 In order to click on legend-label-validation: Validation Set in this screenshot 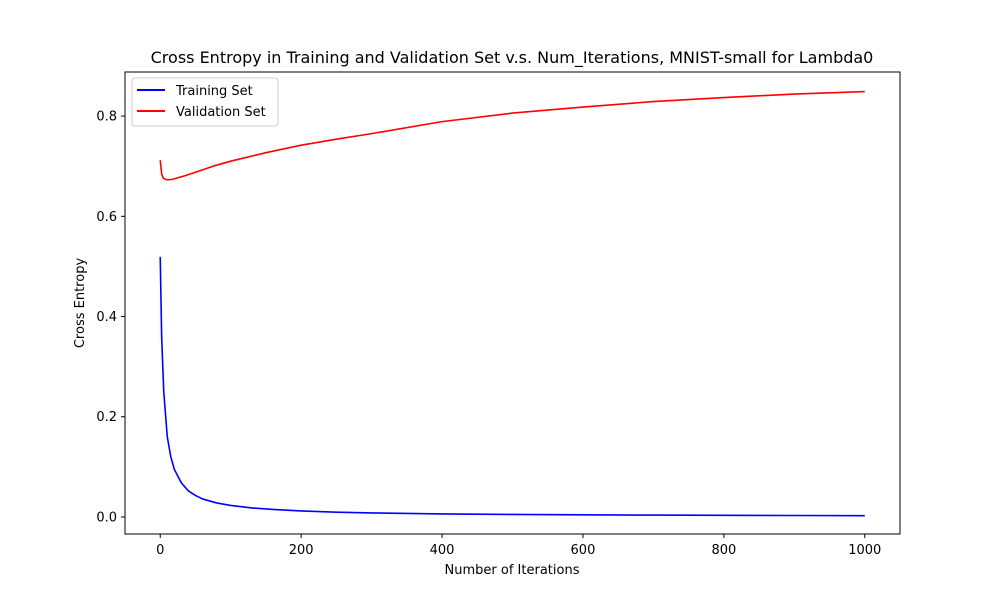, I will do `click(221, 112)`.